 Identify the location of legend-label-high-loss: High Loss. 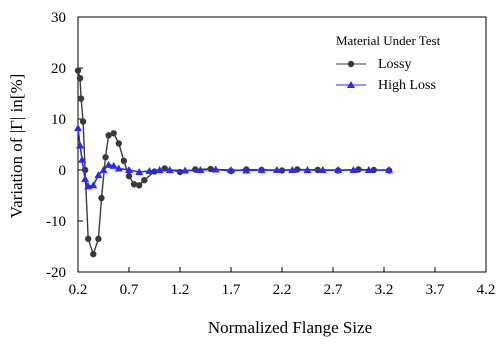
(407, 85).